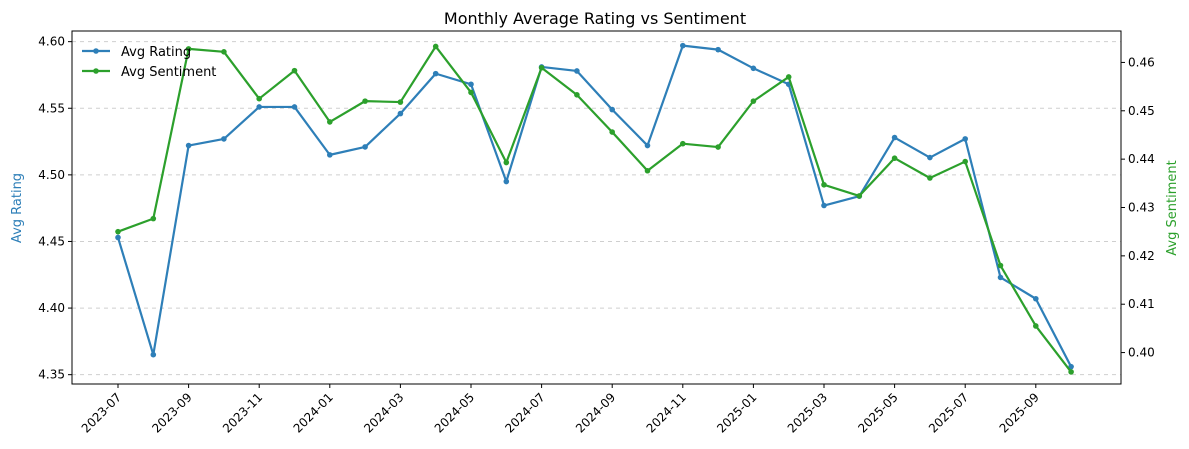 The image size is (1189, 449). What do you see at coordinates (101, 412) in the screenshot?
I see `x-tick-label: 2023-07` at bounding box center [101, 412].